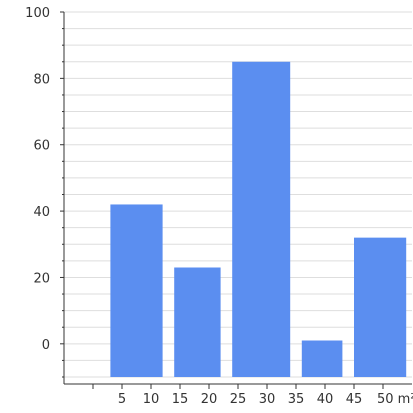 The height and width of the screenshot is (413, 413). I want to click on x-tick-label: 15, so click(180, 399).